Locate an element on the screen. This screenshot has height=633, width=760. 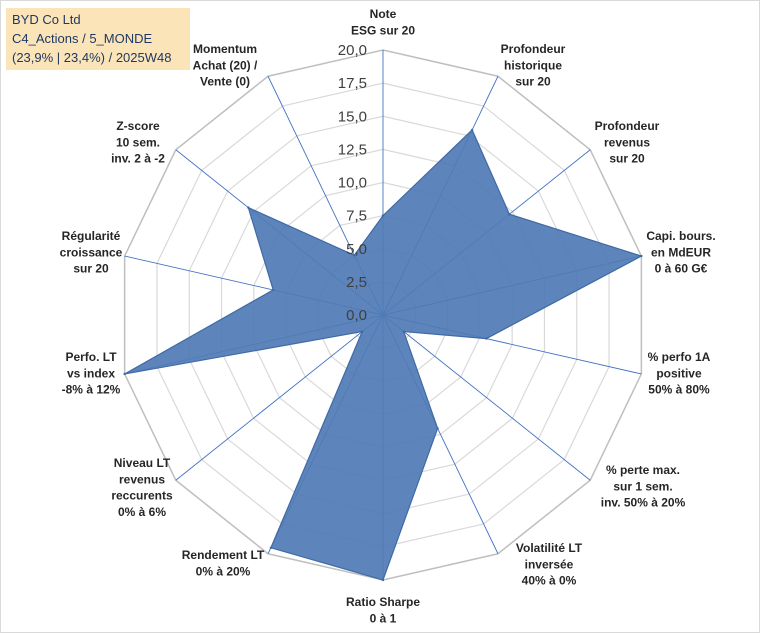
axis-label-line: 0% à 20% is located at coordinates (223, 571).